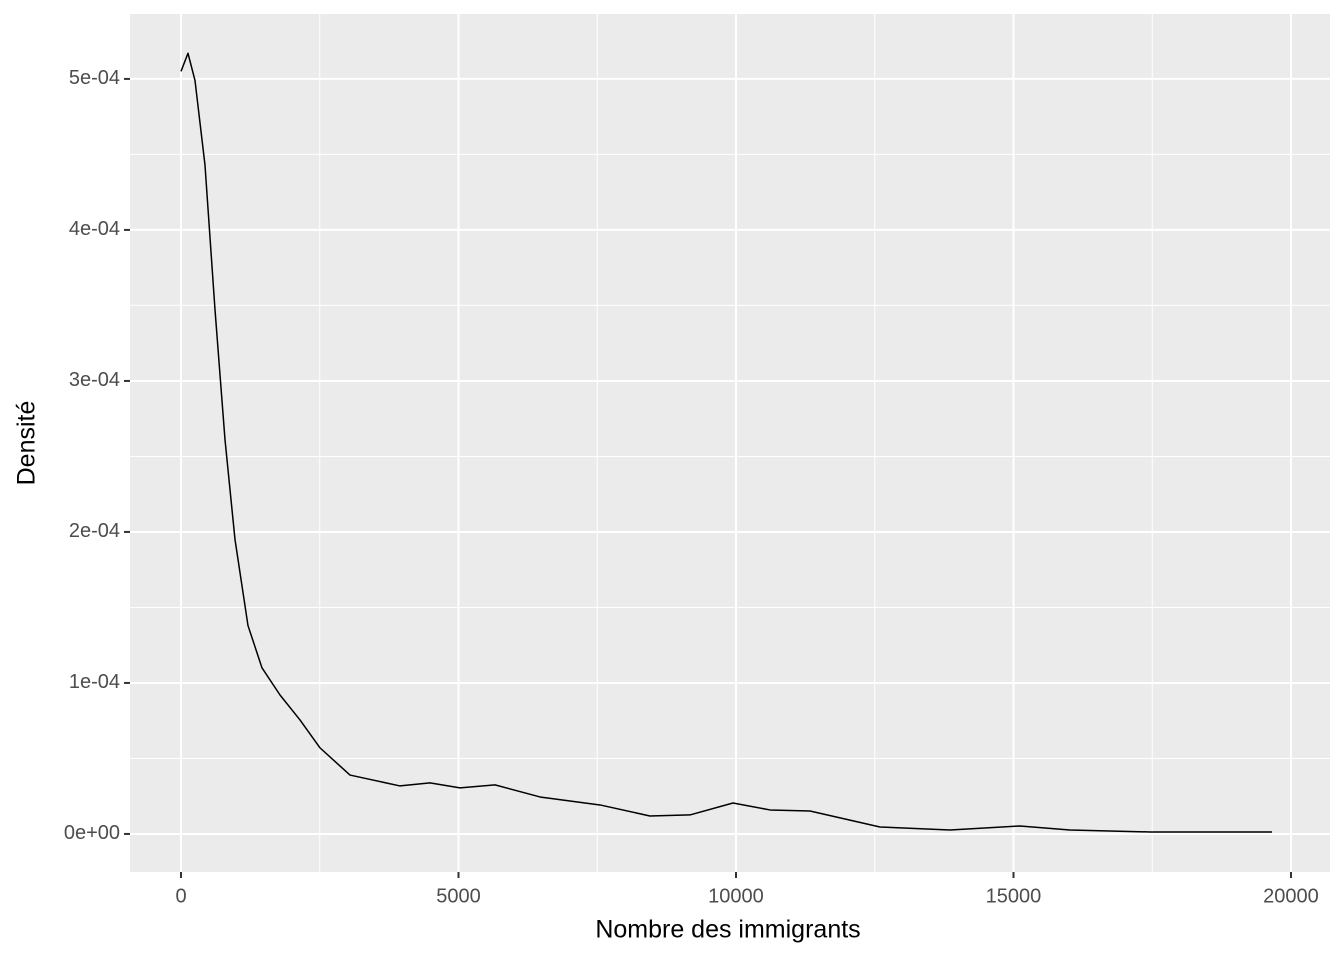  I want to click on y-tick-label: 2e-04, so click(94, 531).